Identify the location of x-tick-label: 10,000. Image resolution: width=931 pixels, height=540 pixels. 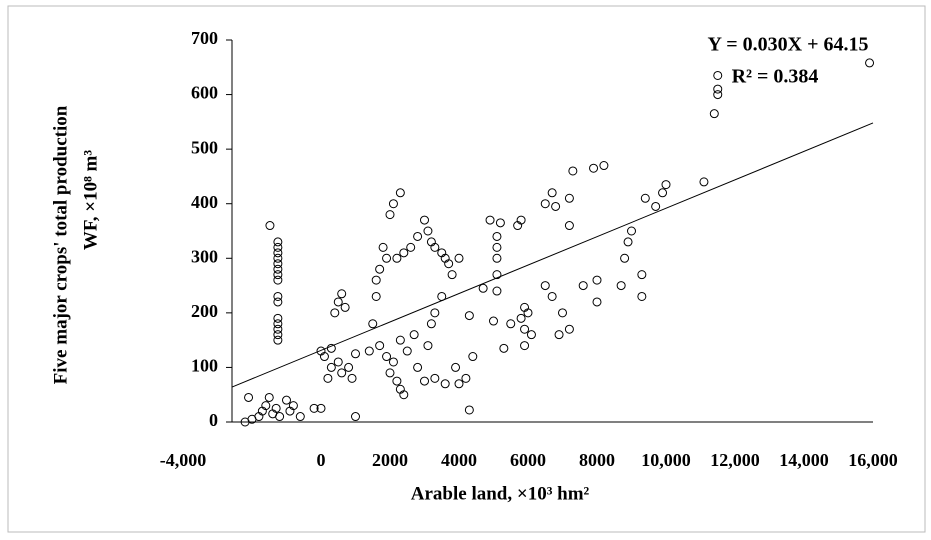
(666, 460).